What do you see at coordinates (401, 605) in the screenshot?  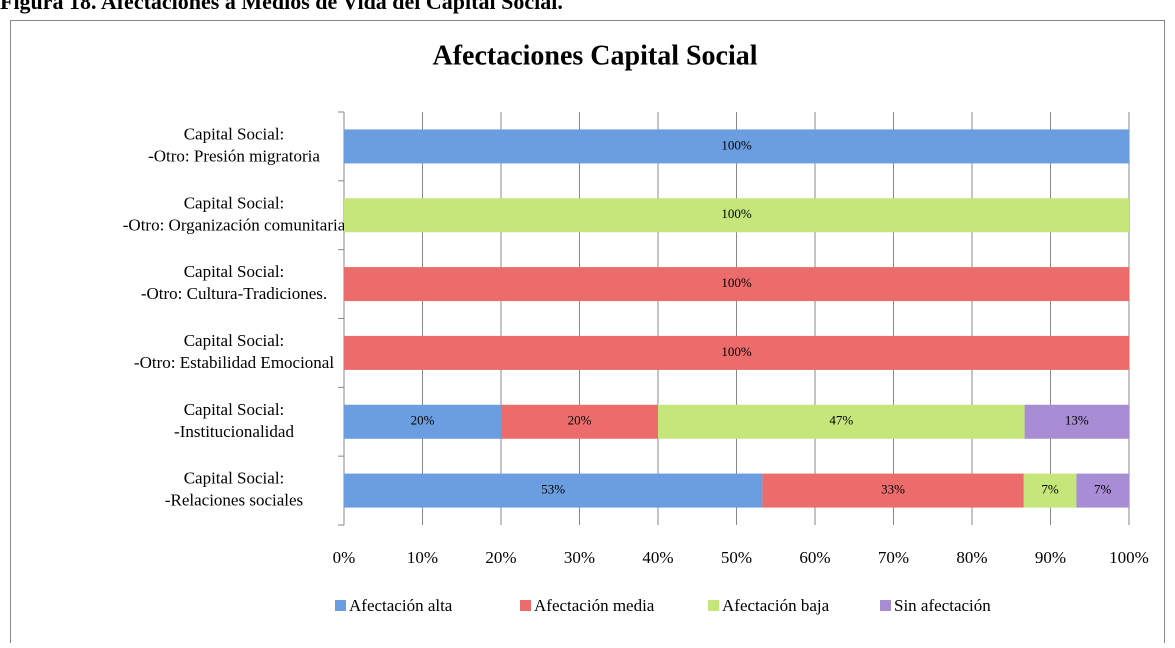 I see `legend-label: Afectación alta` at bounding box center [401, 605].